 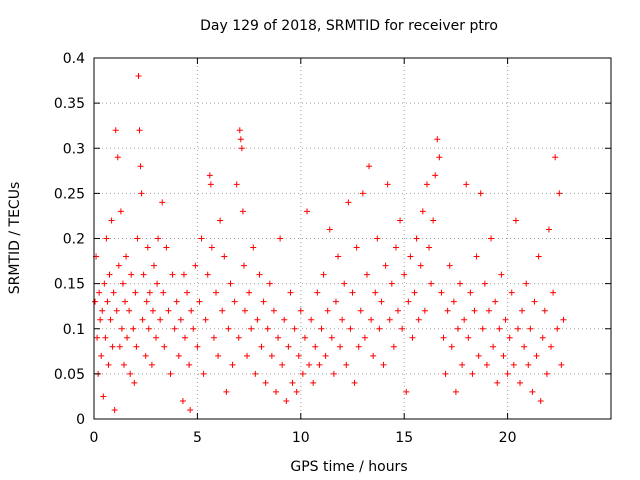 What do you see at coordinates (94, 438) in the screenshot?
I see `x-tick-label: 0` at bounding box center [94, 438].